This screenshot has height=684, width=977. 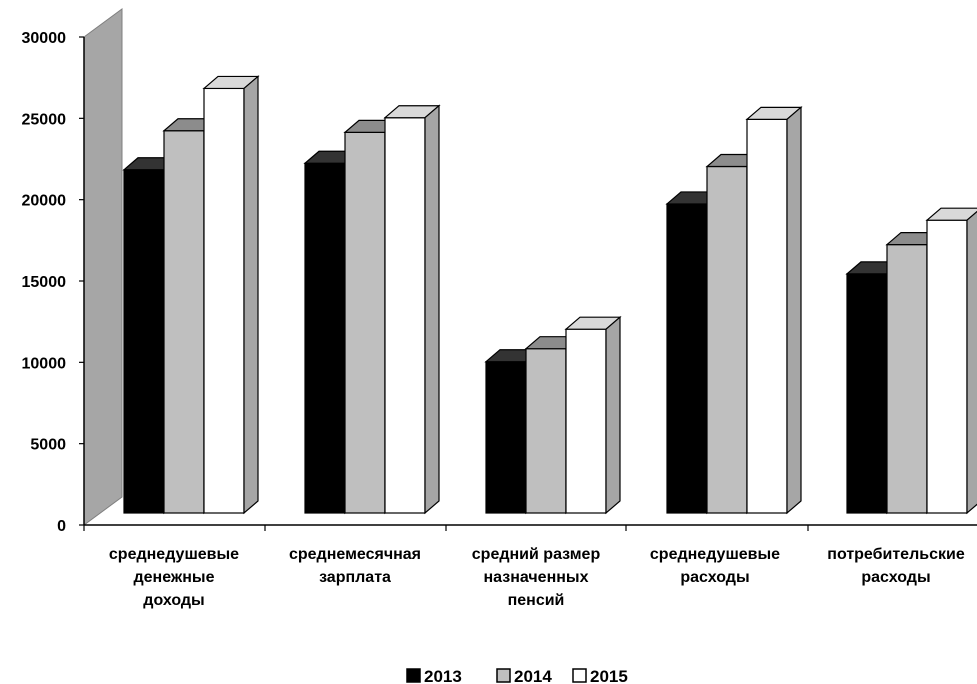 I want to click on category-label-line: денежные, so click(x=174, y=577).